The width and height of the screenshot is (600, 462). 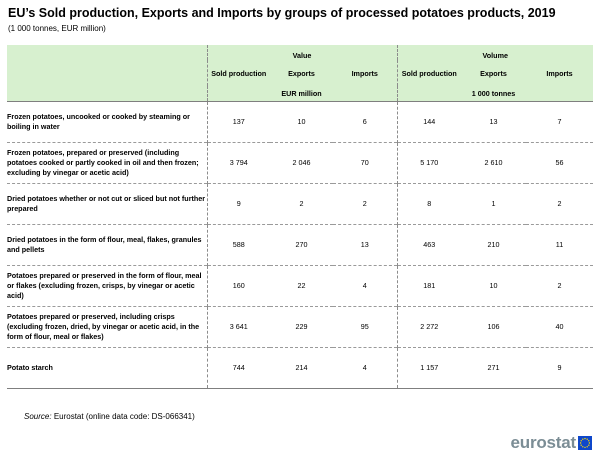 I want to click on cell-value-sold: 3 641, so click(x=238, y=326).